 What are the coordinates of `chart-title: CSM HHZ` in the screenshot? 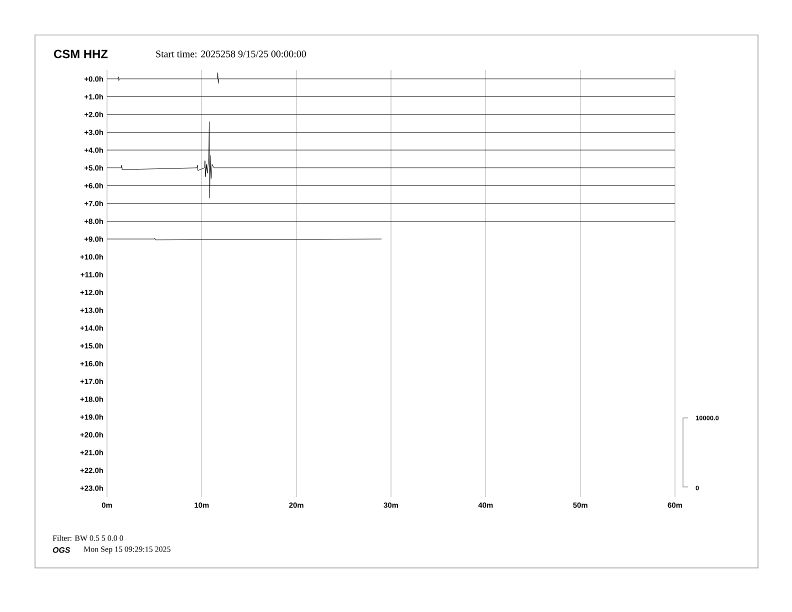 It's located at (81, 54).